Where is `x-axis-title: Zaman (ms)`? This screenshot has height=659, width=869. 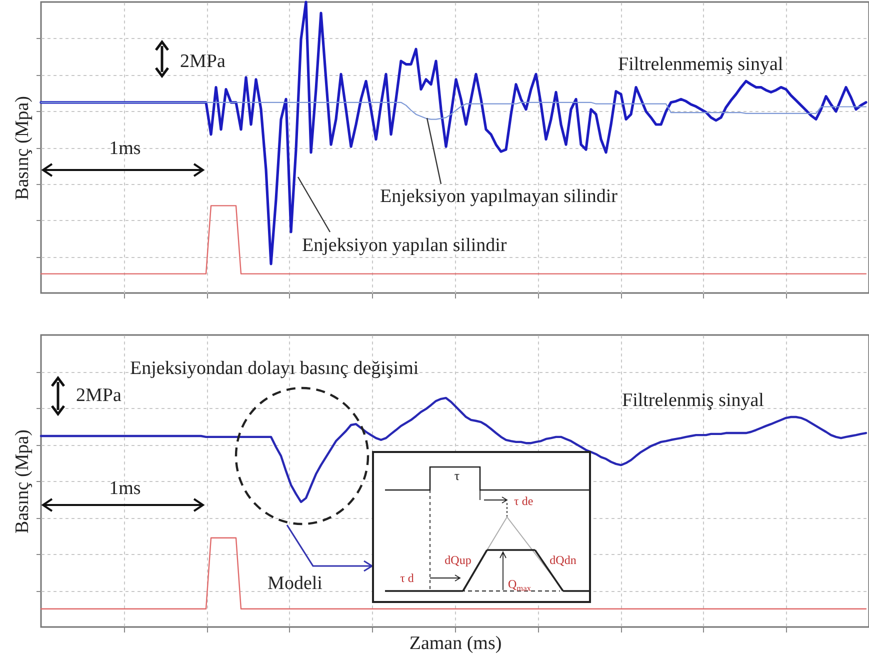 x-axis-title: Zaman (ms) is located at coordinates (455, 643).